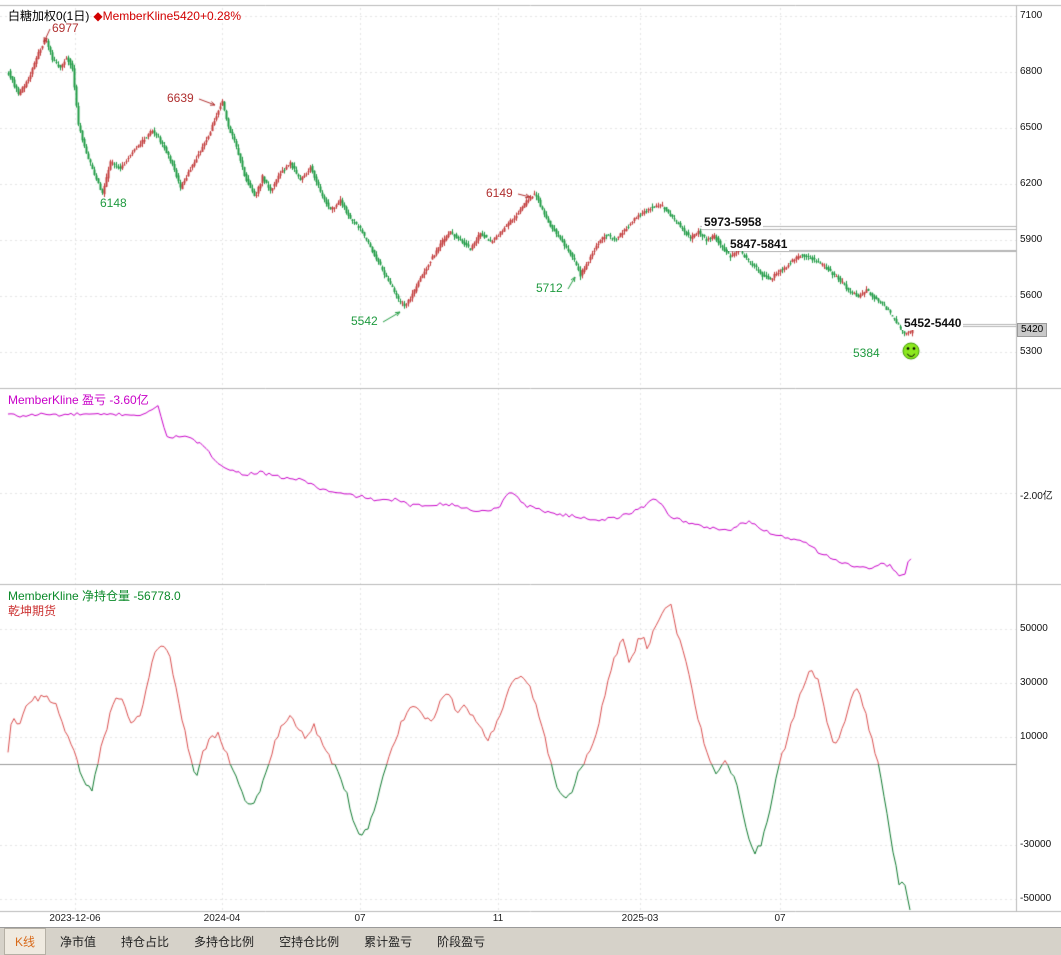 The width and height of the screenshot is (1061, 955). Describe the element at coordinates (759, 244) in the screenshot. I see `price-annotation: 5847-5841` at that location.